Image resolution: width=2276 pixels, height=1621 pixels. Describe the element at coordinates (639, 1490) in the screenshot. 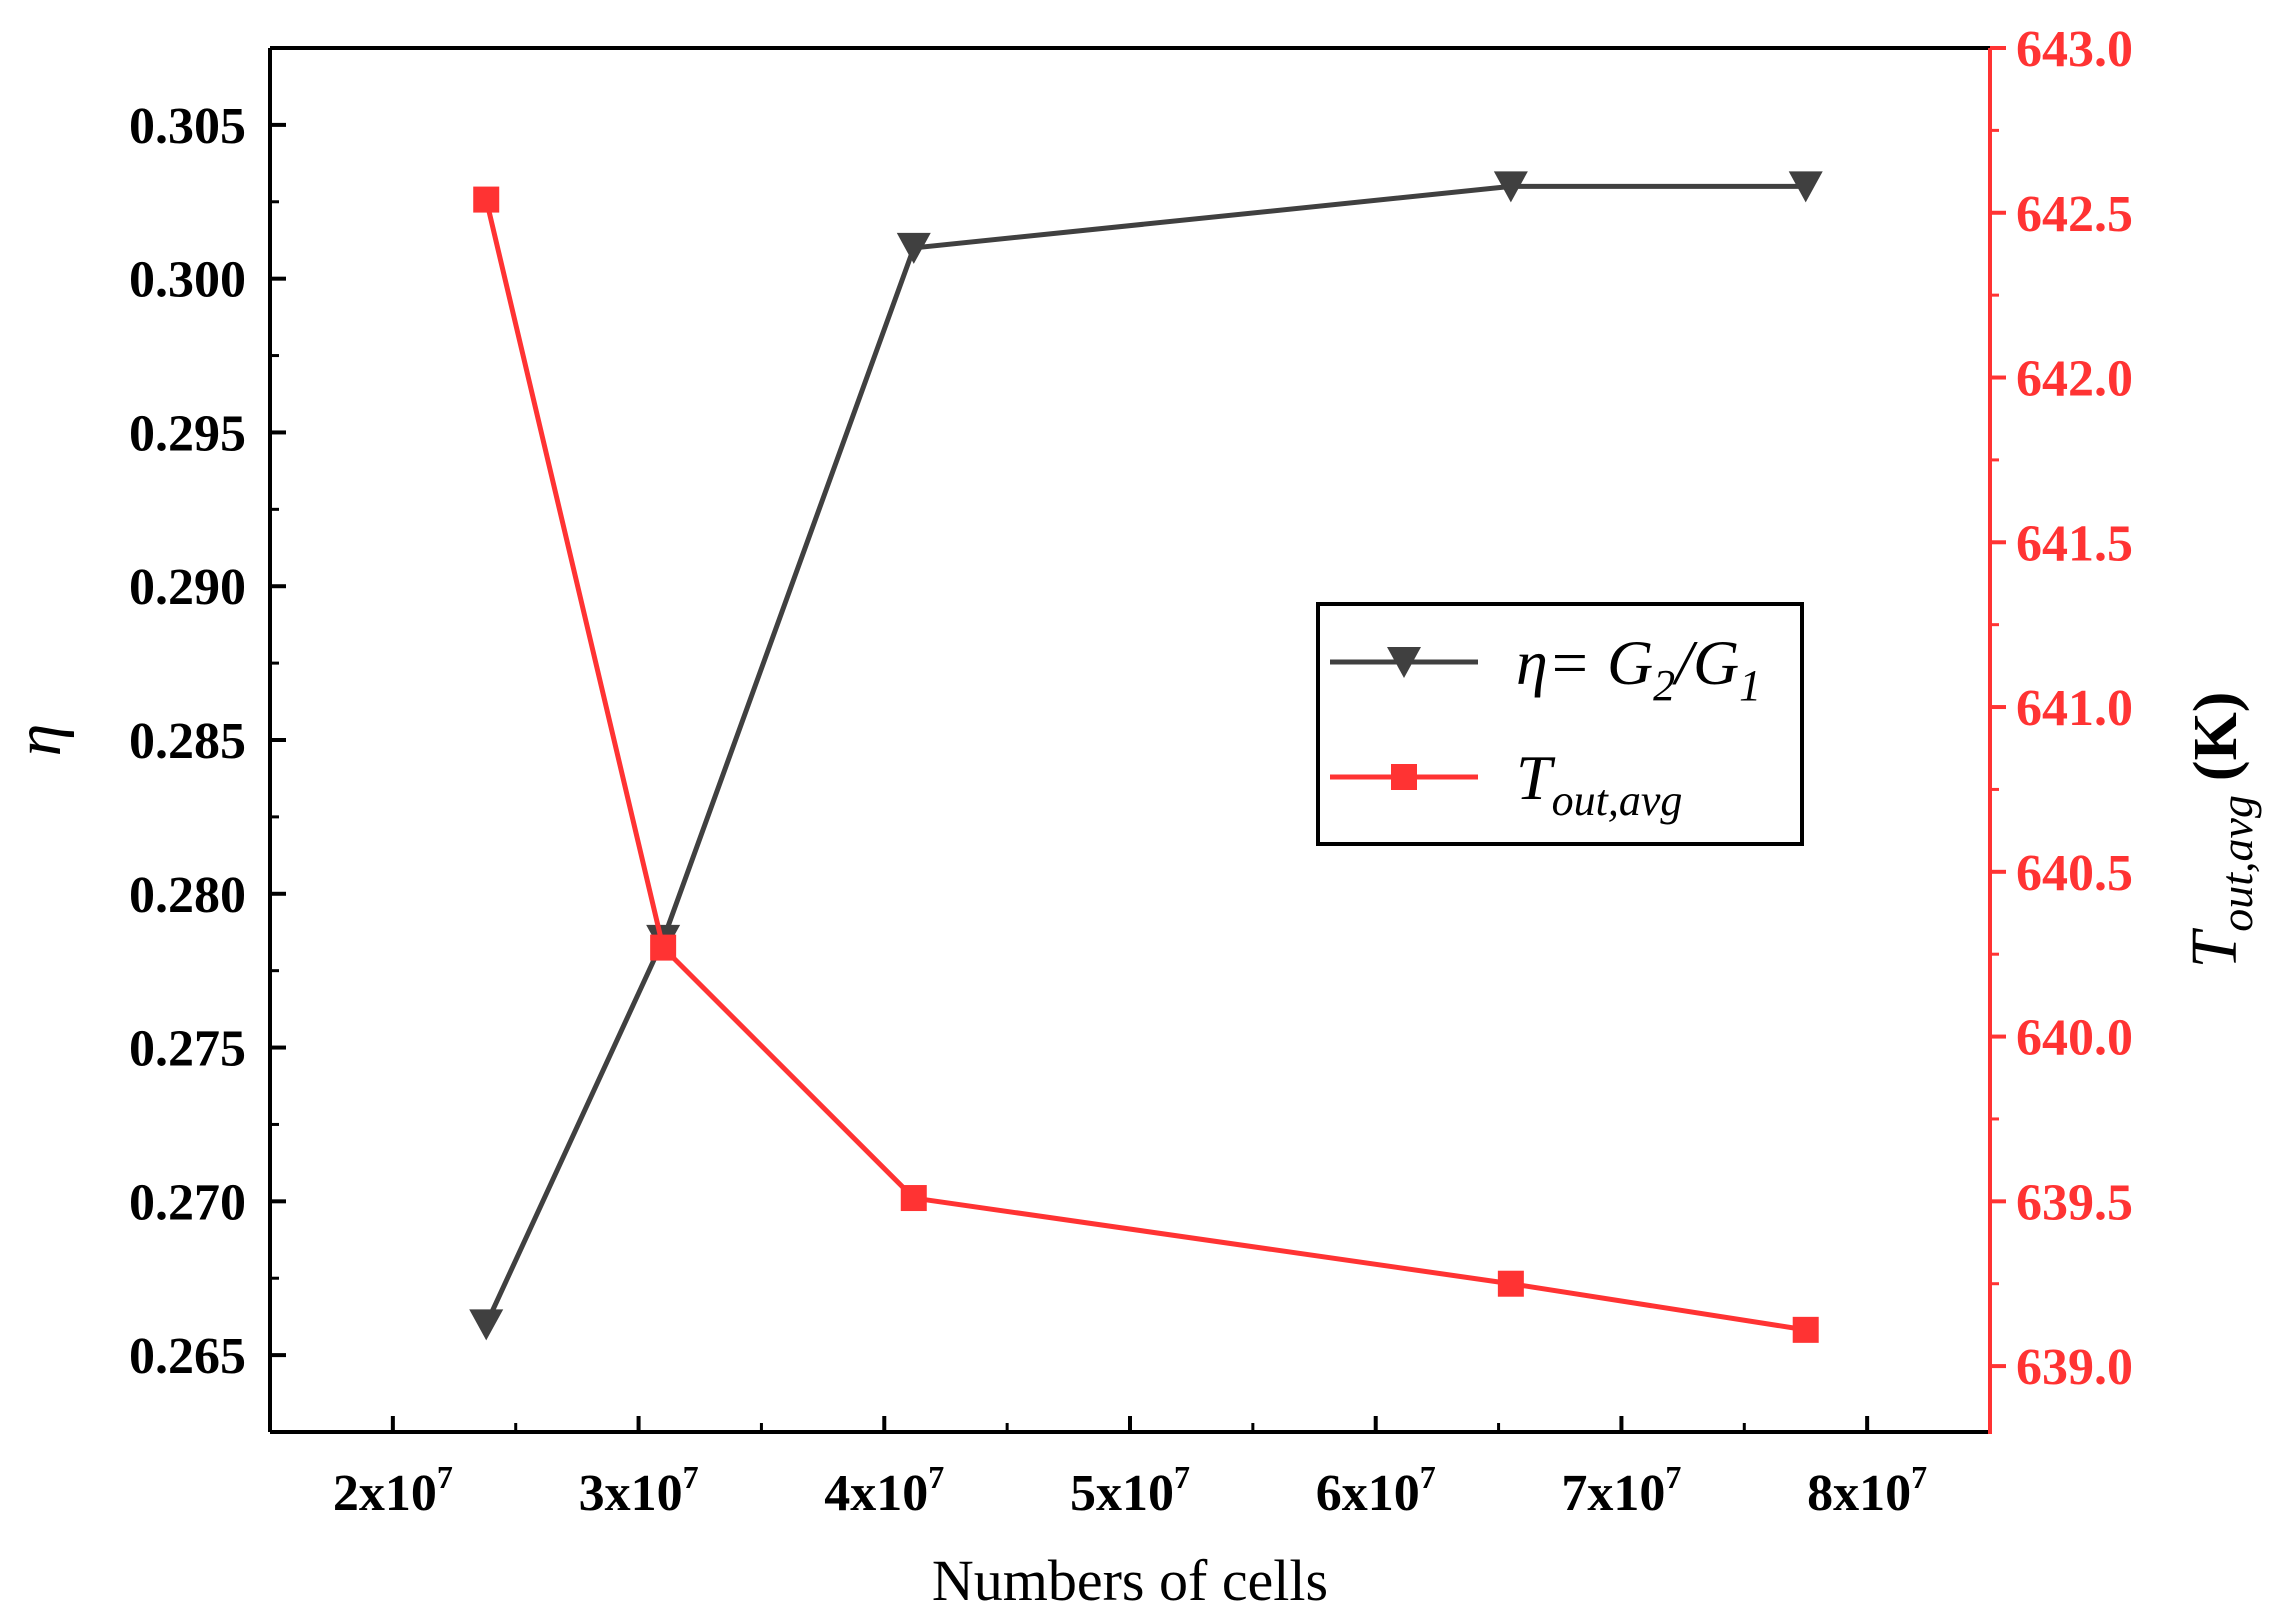

I see `x-tick-label: 3x10⁷` at that location.